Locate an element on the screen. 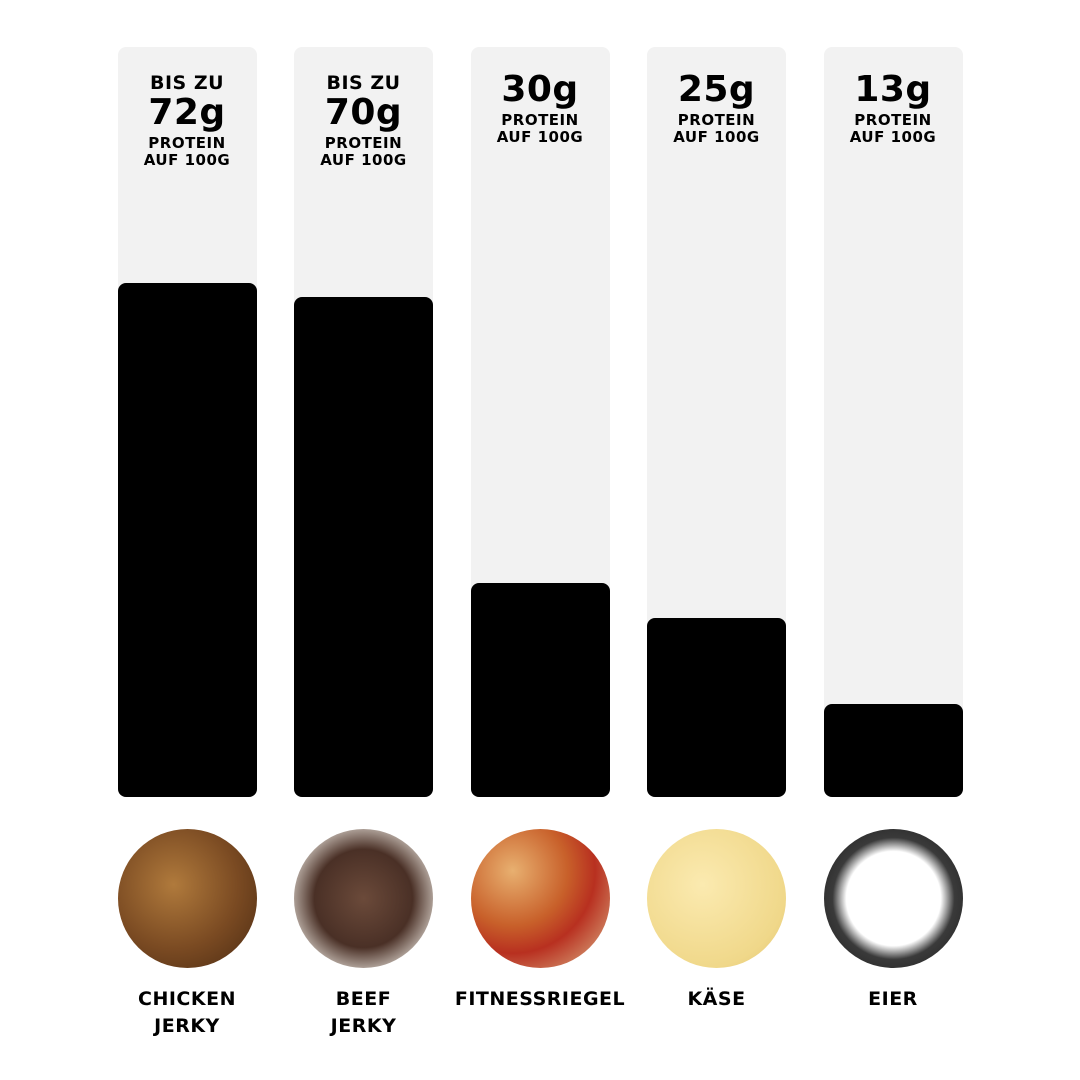 The height and width of the screenshot is (1080, 1080). value-label: 25g is located at coordinates (716, 89).